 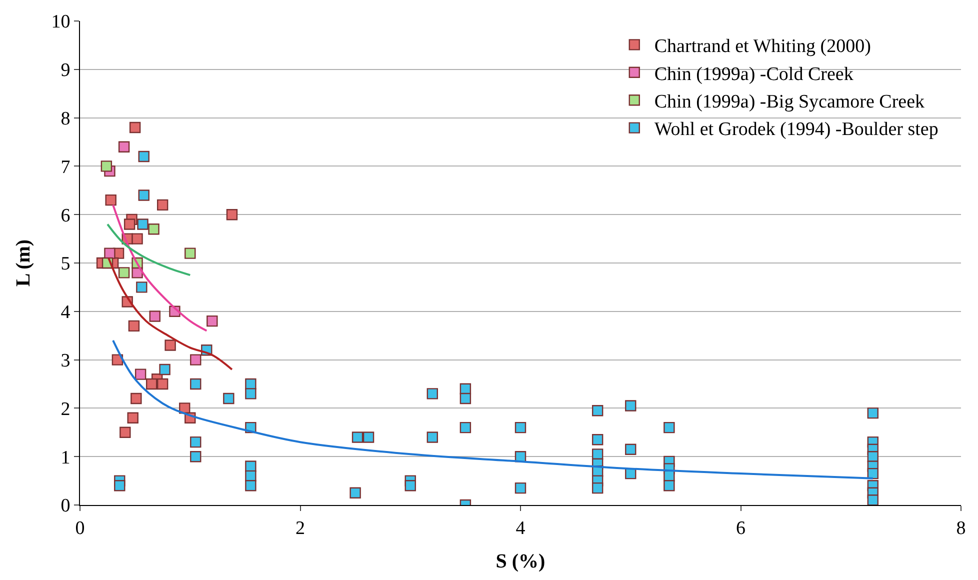 What do you see at coordinates (65, 506) in the screenshot?
I see `y-tick-label: 0` at bounding box center [65, 506].